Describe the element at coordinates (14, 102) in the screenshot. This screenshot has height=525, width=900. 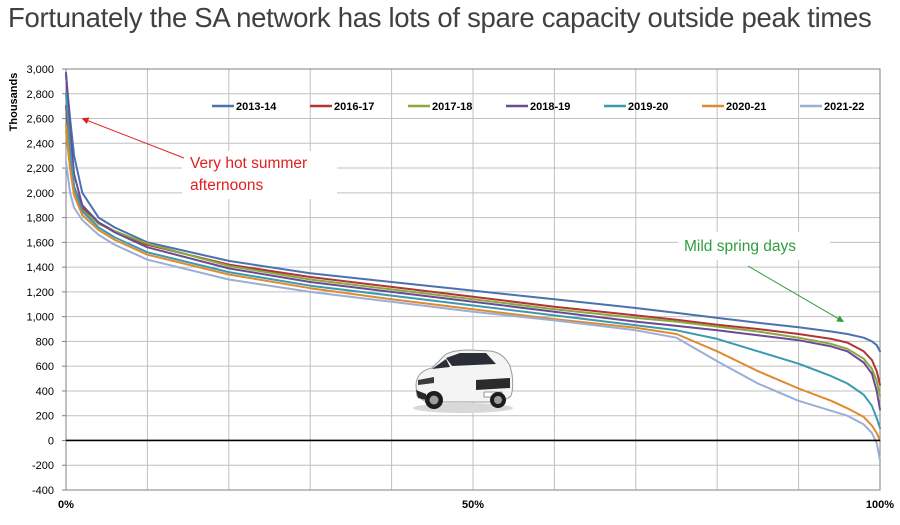
I see `y-axis-label: Thousands` at that location.